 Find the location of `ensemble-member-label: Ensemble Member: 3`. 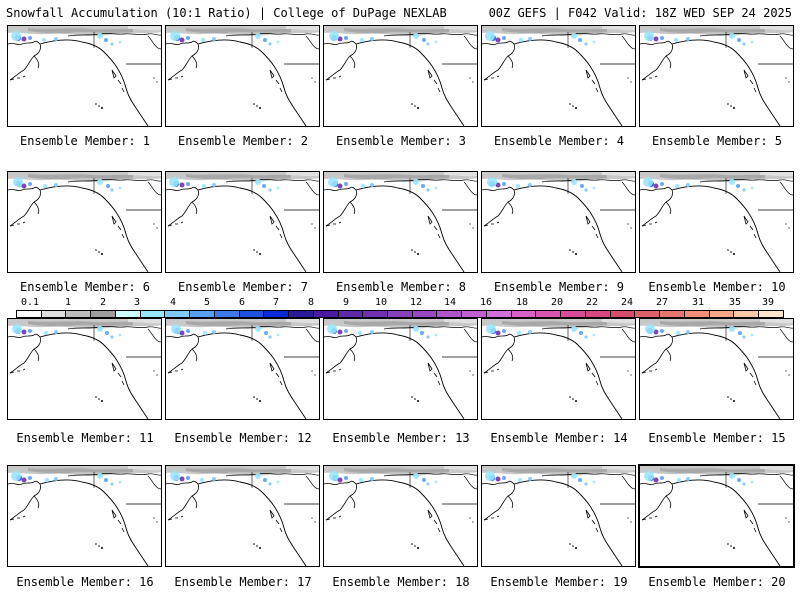

ensemble-member-label: Ensemble Member: 3 is located at coordinates (401, 141).